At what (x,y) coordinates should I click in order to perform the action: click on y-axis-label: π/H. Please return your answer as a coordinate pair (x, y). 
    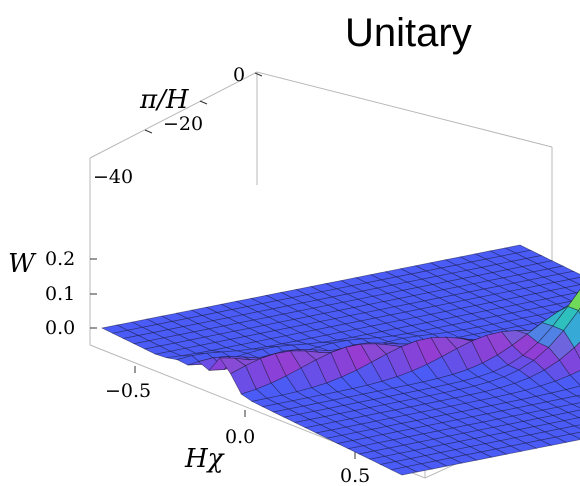
    Looking at the image, I should click on (164, 100).